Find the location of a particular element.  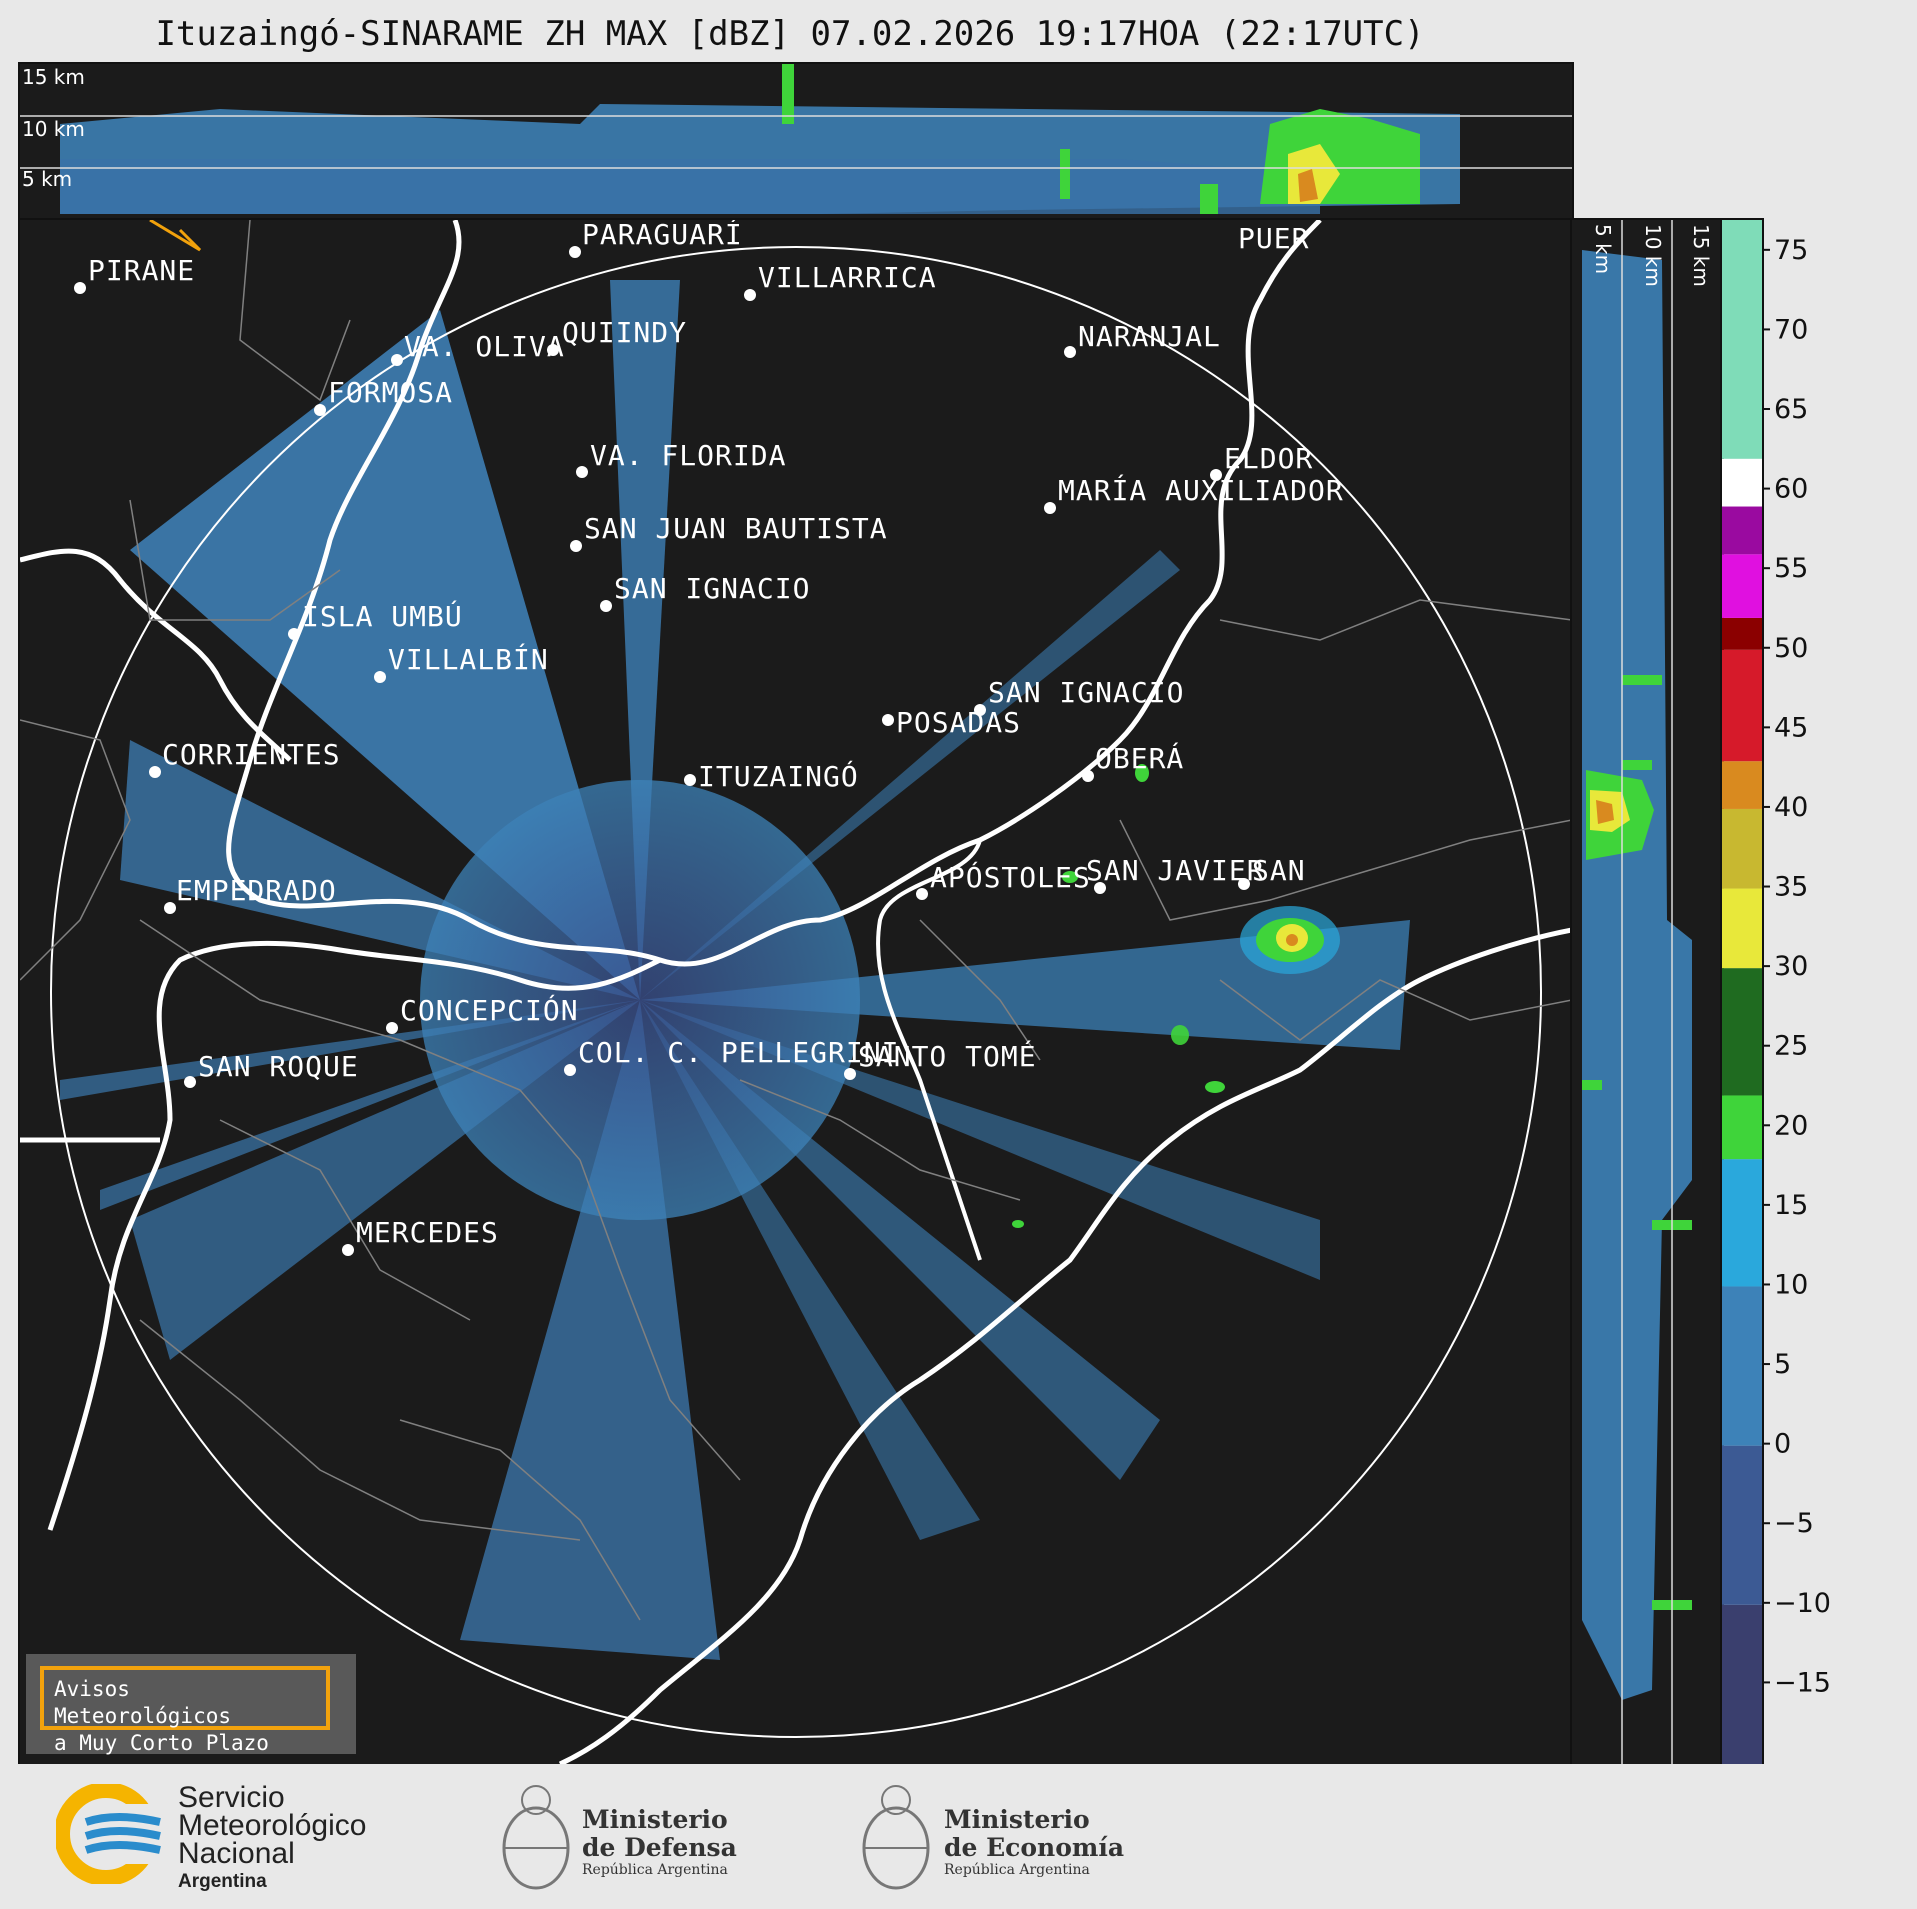

smn-line-4: Argentina is located at coordinates (222, 1881).